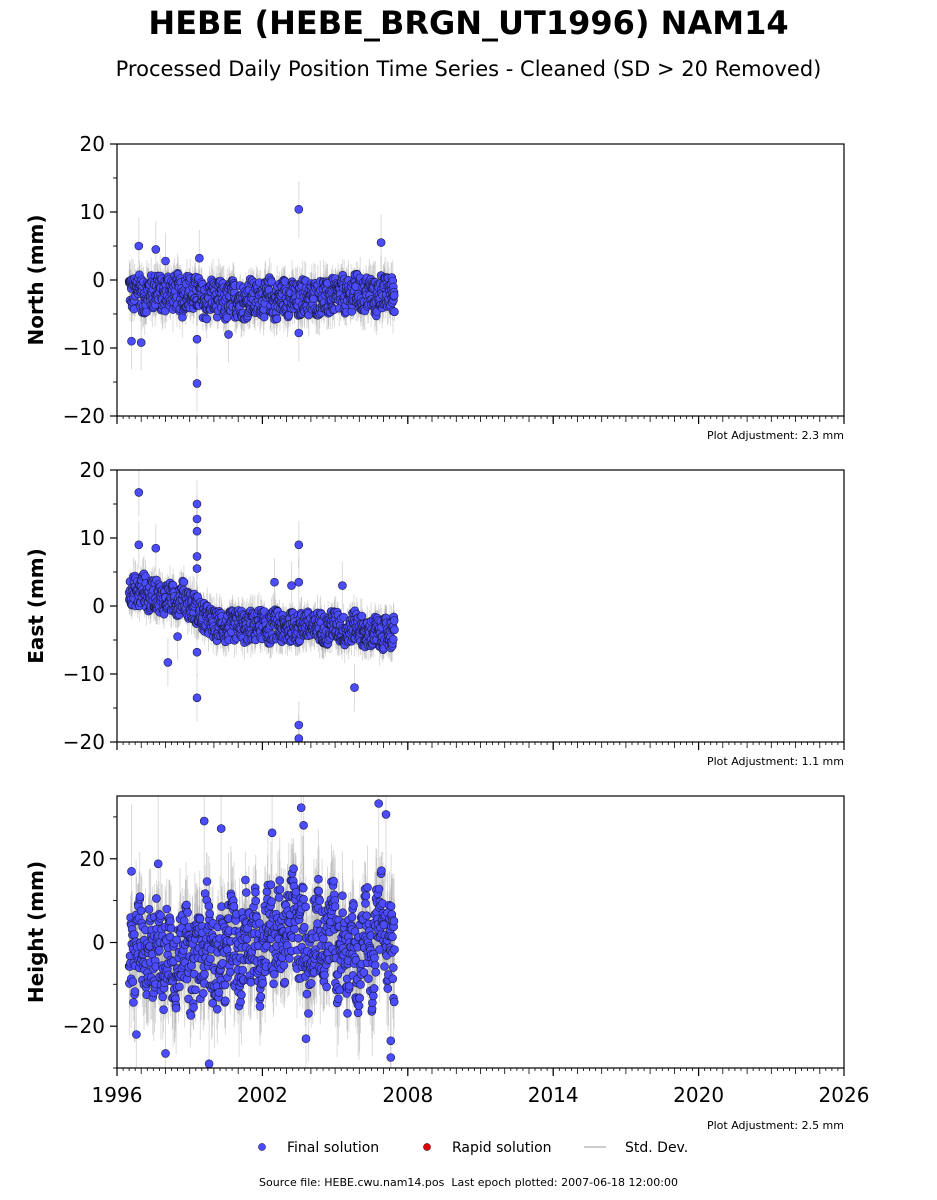  What do you see at coordinates (775, 435) in the screenshot?
I see `plot-adjustment-label: Plot Adjustment: 2.3 mm` at bounding box center [775, 435].